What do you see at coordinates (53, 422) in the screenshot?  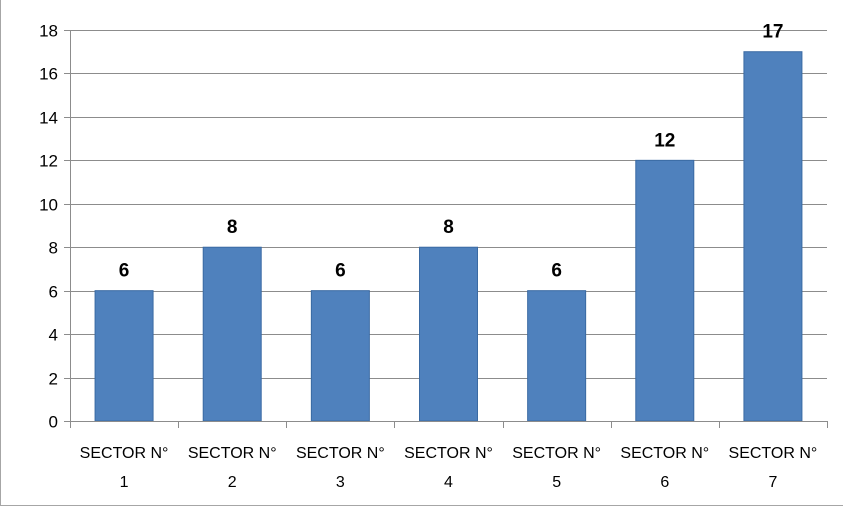 I see `y-tick-label: 0` at bounding box center [53, 422].